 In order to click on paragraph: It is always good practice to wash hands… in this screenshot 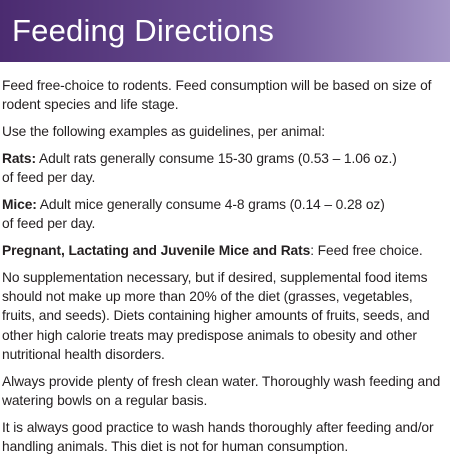, I will do `click(226, 437)`.